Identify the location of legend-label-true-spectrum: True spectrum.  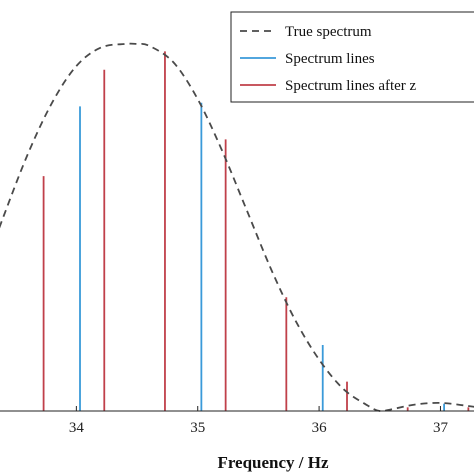
(328, 32).